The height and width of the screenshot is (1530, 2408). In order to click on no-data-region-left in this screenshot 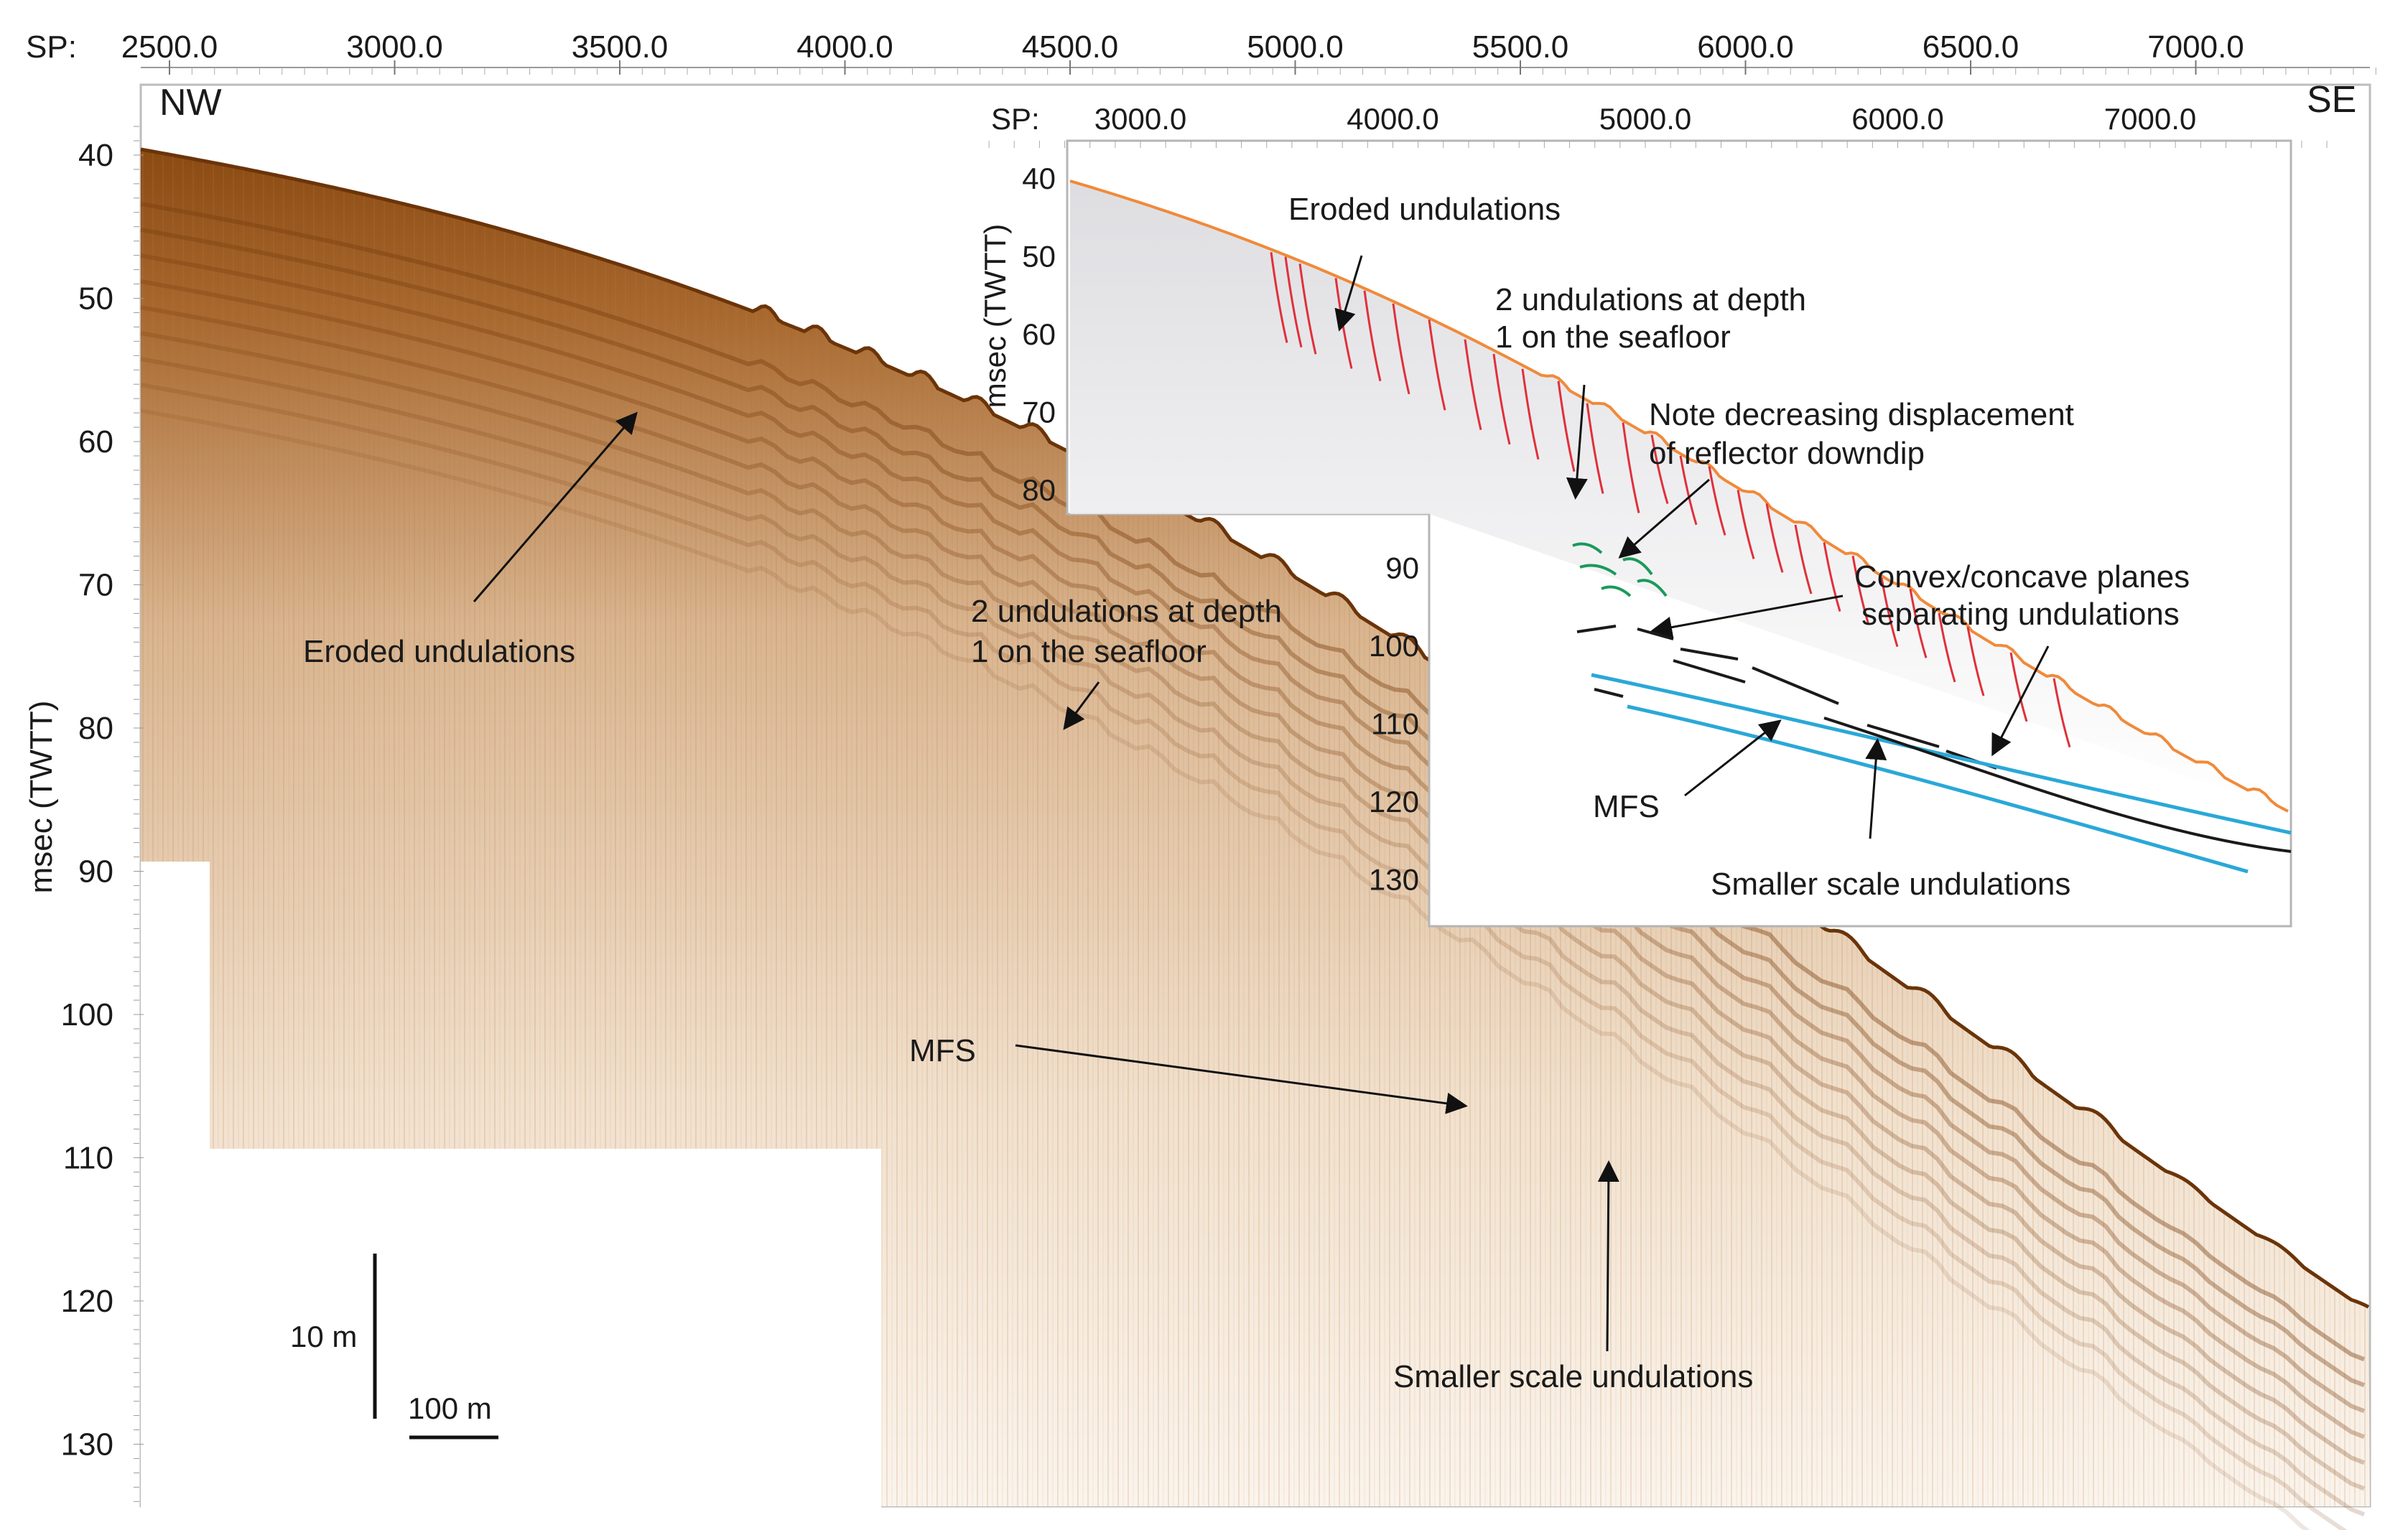, I will do `click(176, 1185)`.